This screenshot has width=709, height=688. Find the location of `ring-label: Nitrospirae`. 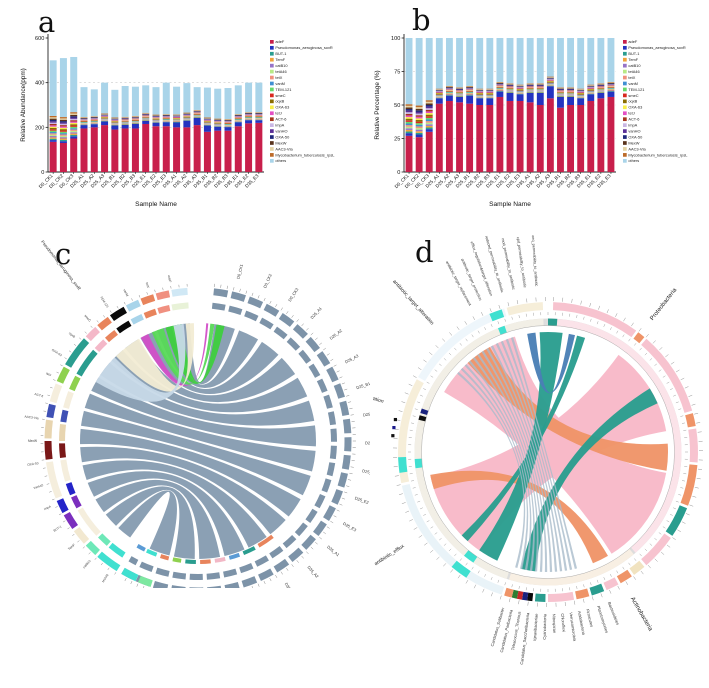

ring-label: Nitrospirae is located at coordinates (555, 624).